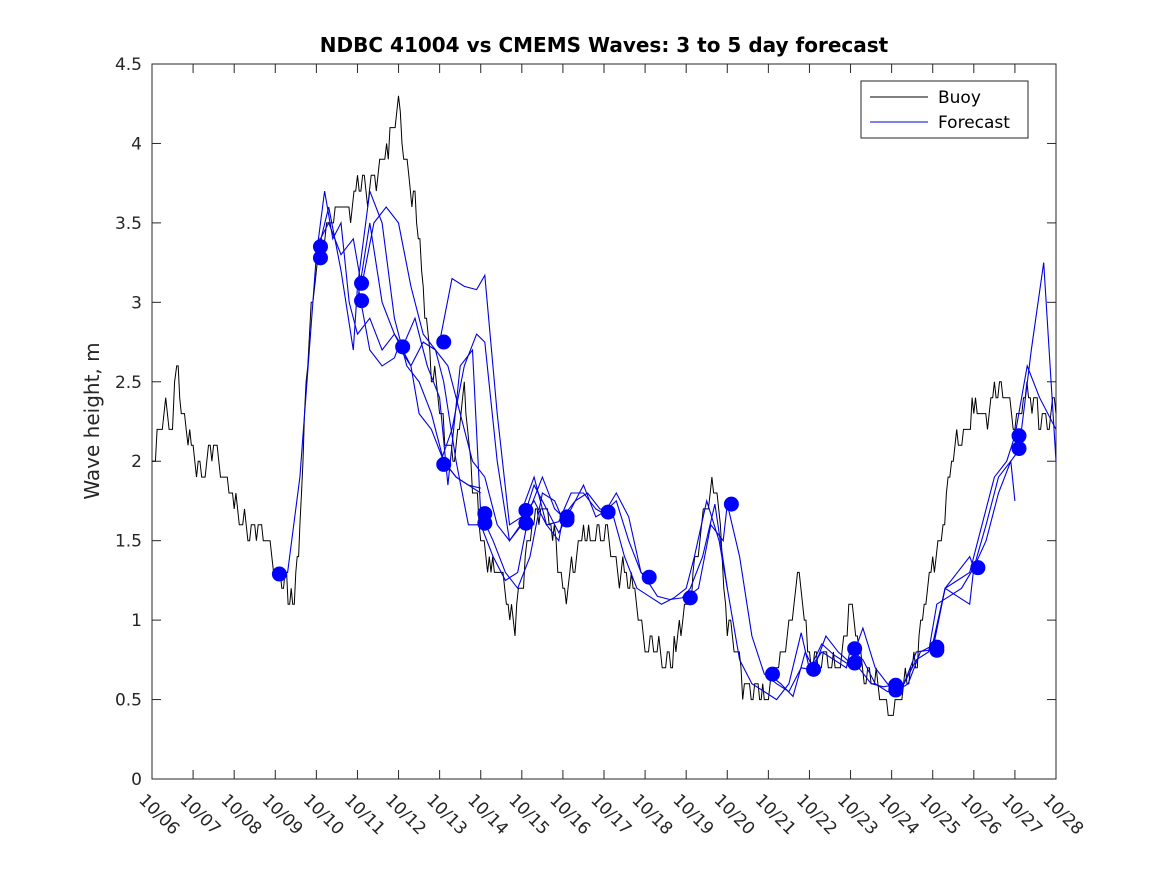 This screenshot has height=875, width=1167. What do you see at coordinates (959, 98) in the screenshot?
I see `legend-buoy-label: Buoy` at bounding box center [959, 98].